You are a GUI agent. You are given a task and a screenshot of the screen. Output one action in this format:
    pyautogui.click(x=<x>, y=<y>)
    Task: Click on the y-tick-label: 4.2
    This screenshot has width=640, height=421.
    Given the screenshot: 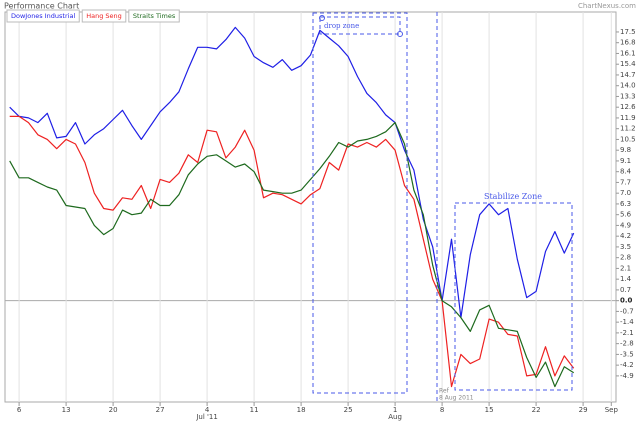 What is the action you would take?
    pyautogui.click(x=625, y=236)
    